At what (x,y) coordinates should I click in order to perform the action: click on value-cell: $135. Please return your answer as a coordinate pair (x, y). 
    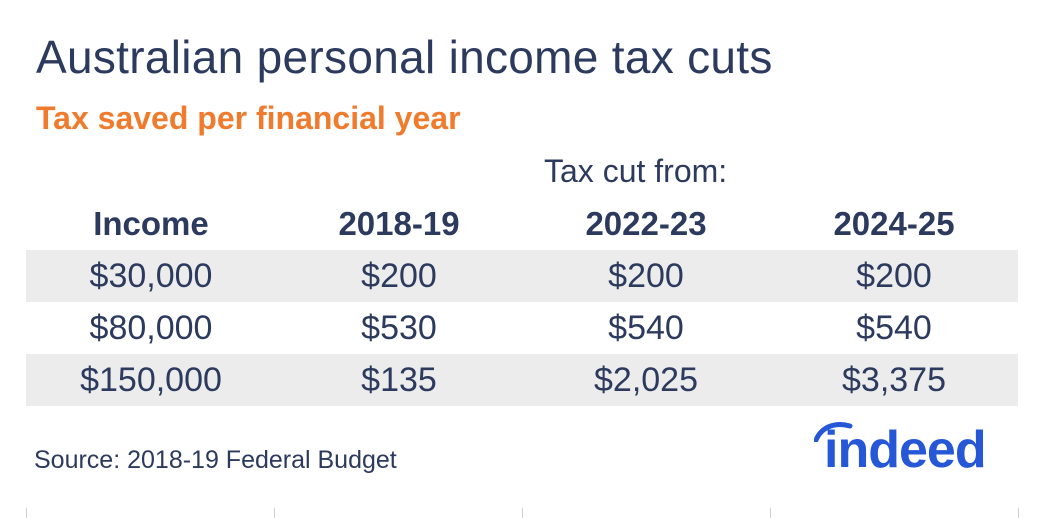
    Looking at the image, I should click on (399, 379).